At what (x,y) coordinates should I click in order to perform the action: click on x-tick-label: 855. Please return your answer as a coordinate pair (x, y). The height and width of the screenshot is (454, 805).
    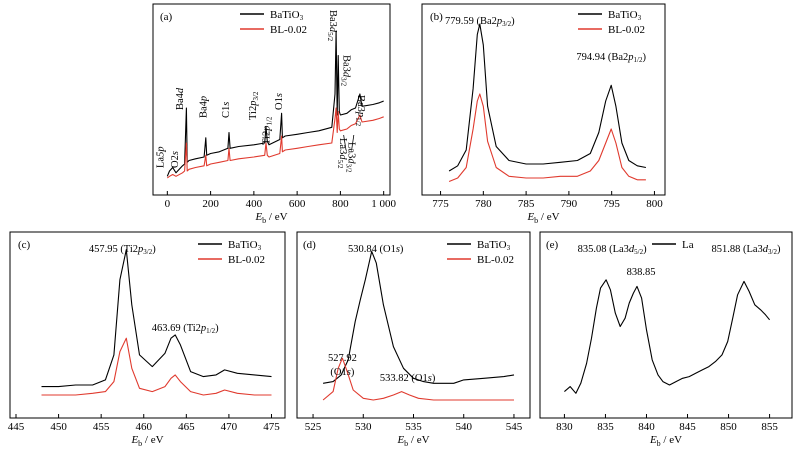
    Looking at the image, I should click on (769, 427).